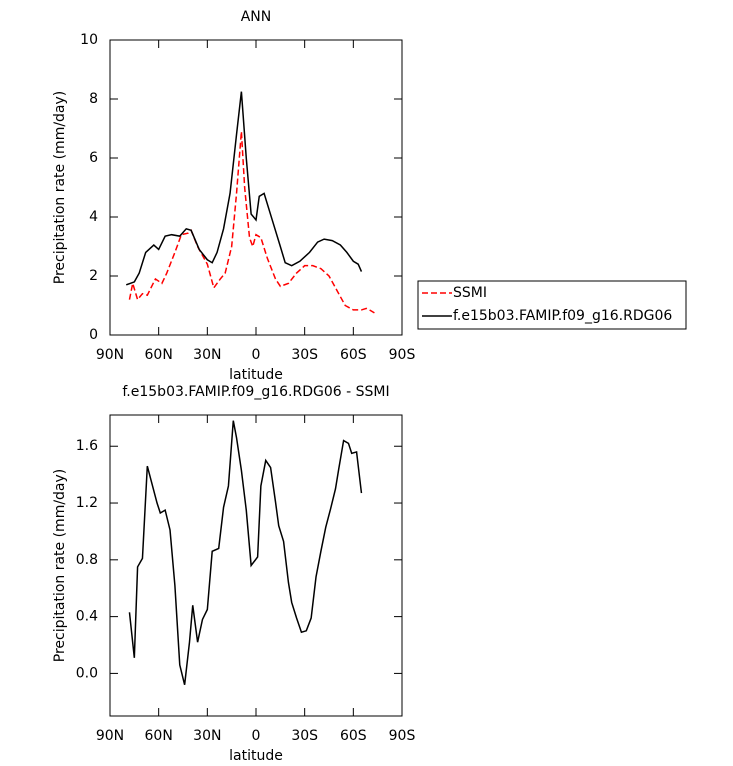  Describe the element at coordinates (552, 305) in the screenshot. I see `legend-box` at that location.